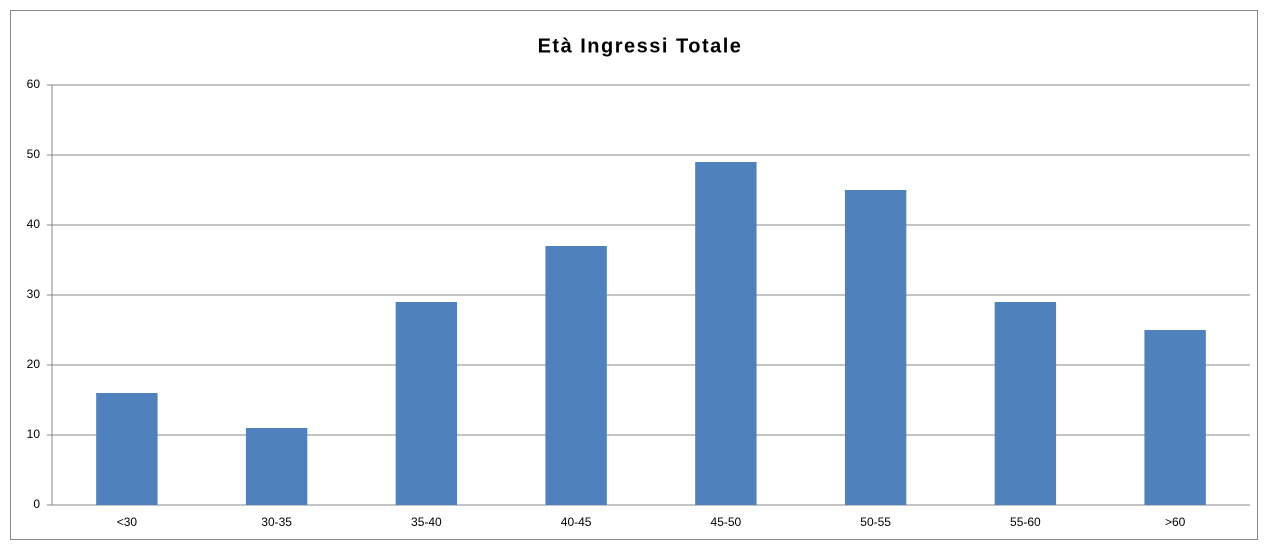  Describe the element at coordinates (34, 154) in the screenshot. I see `y-tick-label: 50` at that location.